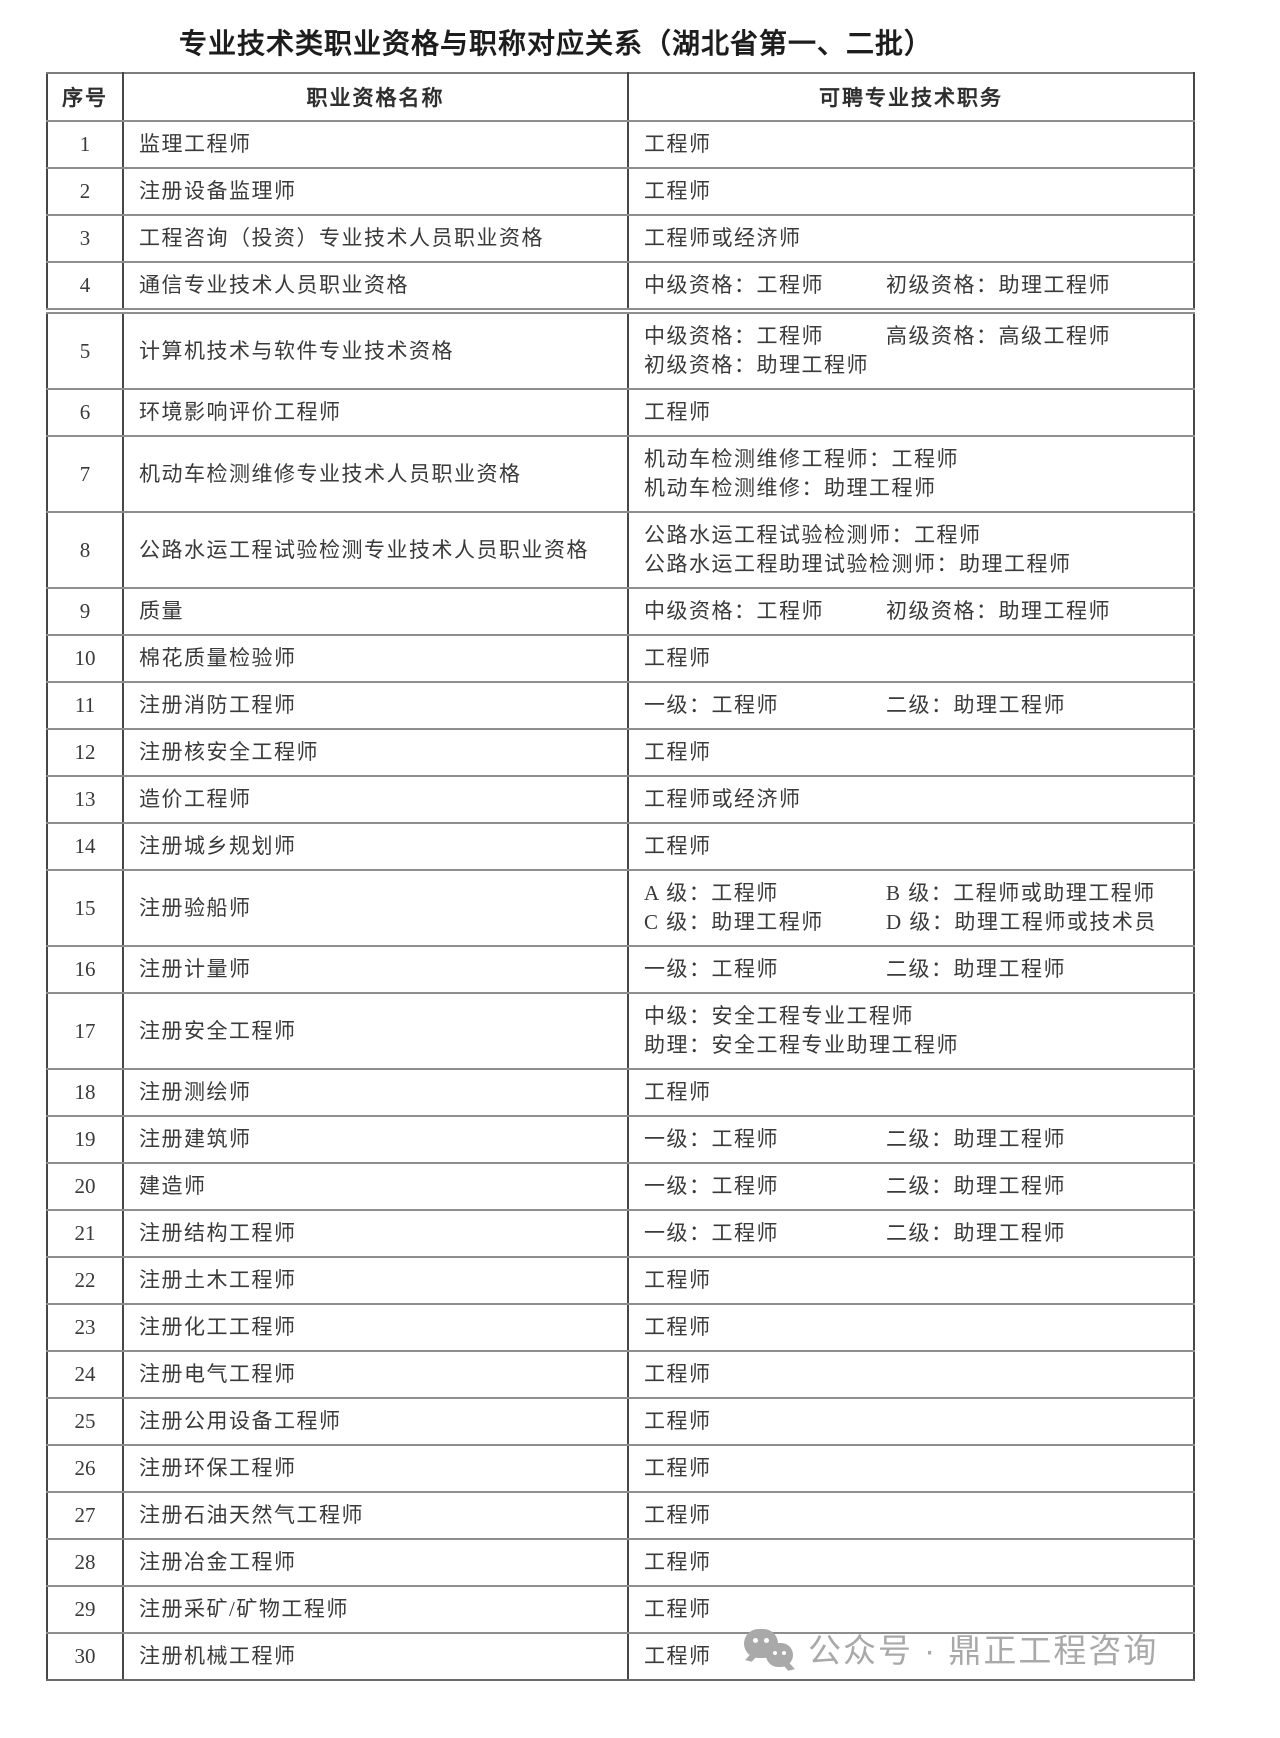  I want to click on watermark-text: 公众号 · 鼎正工程咨询, so click(983, 1650).